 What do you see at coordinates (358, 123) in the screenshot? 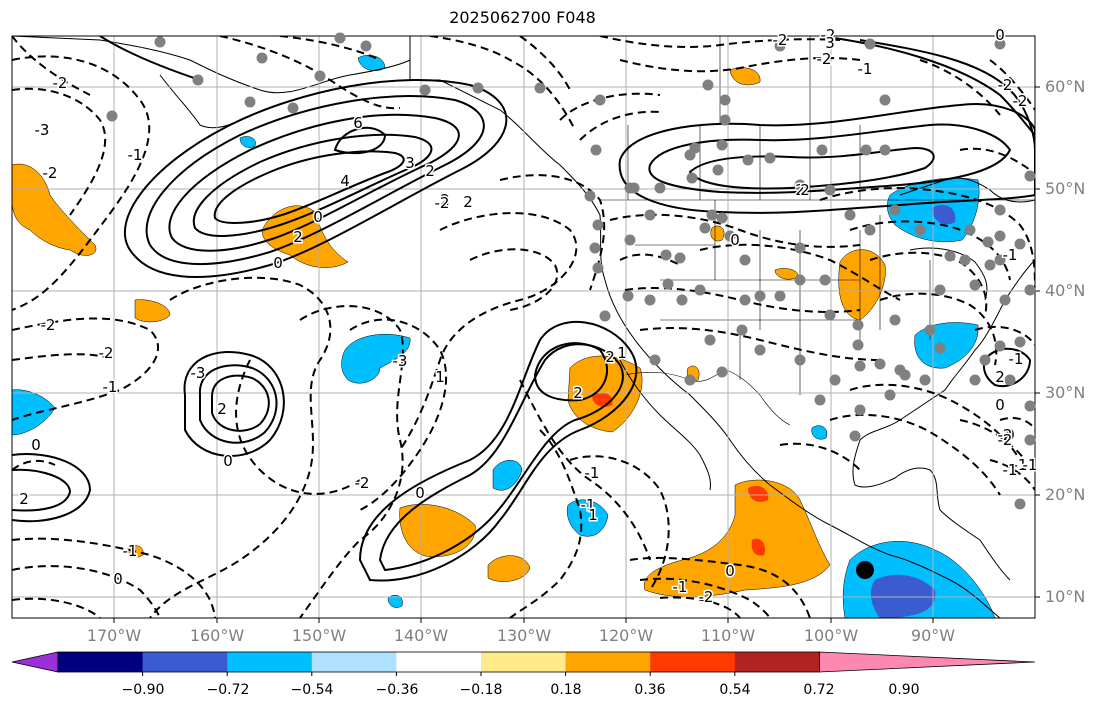
I see `contour-label: 6` at bounding box center [358, 123].